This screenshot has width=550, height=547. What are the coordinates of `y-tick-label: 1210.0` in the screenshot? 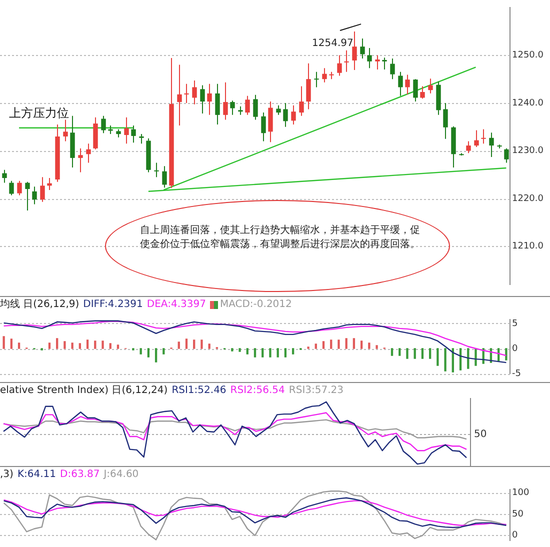 It's located at (528, 247).